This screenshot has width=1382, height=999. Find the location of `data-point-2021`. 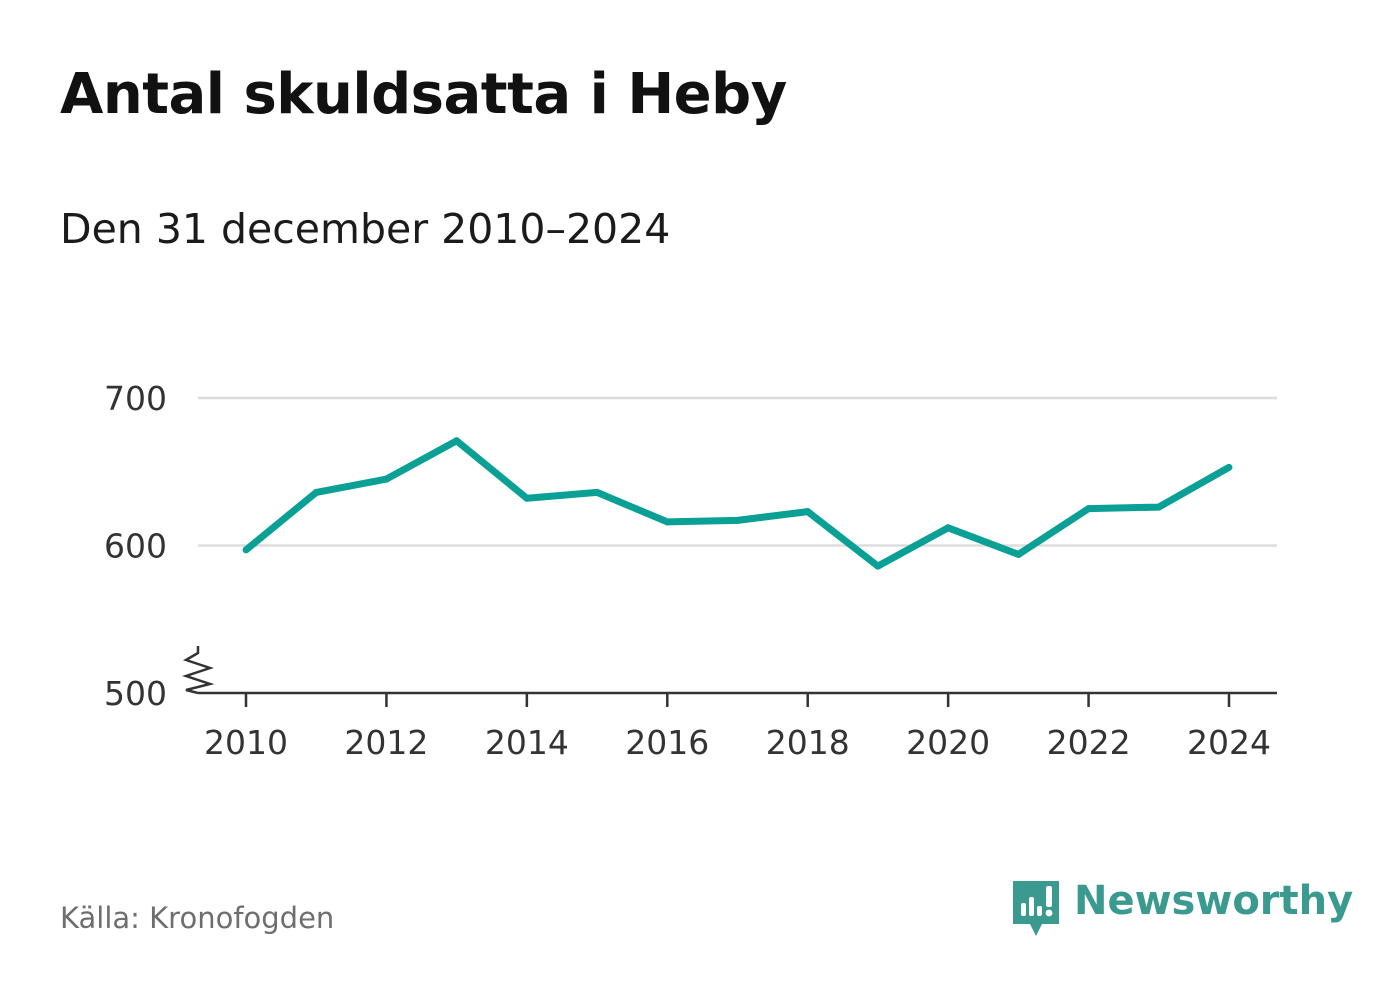

data-point-2021 is located at coordinates (1018, 554).